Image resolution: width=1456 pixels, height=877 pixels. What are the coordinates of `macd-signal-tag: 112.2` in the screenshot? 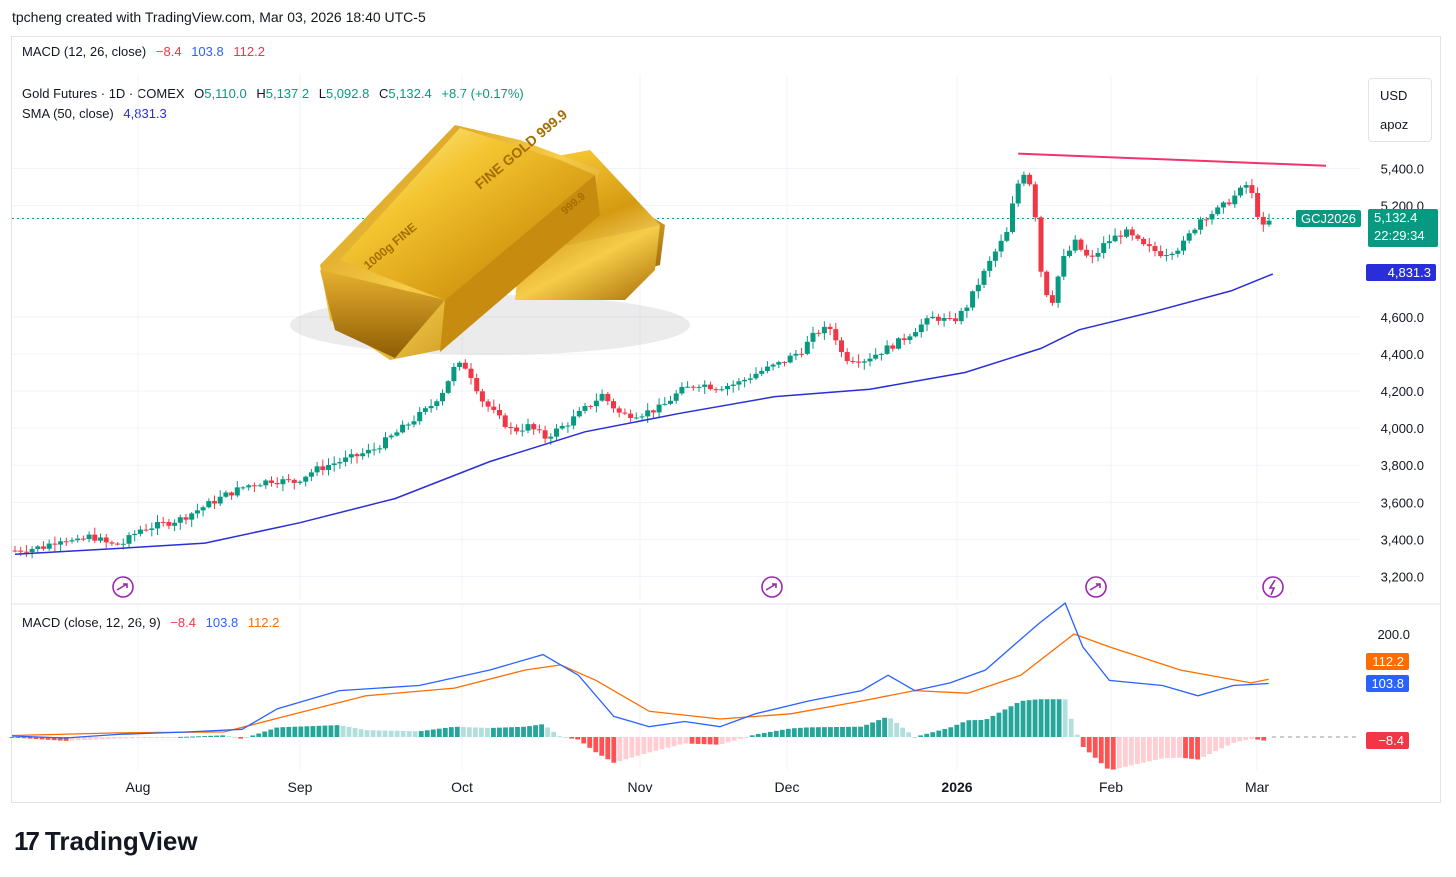 It's located at (1387, 661).